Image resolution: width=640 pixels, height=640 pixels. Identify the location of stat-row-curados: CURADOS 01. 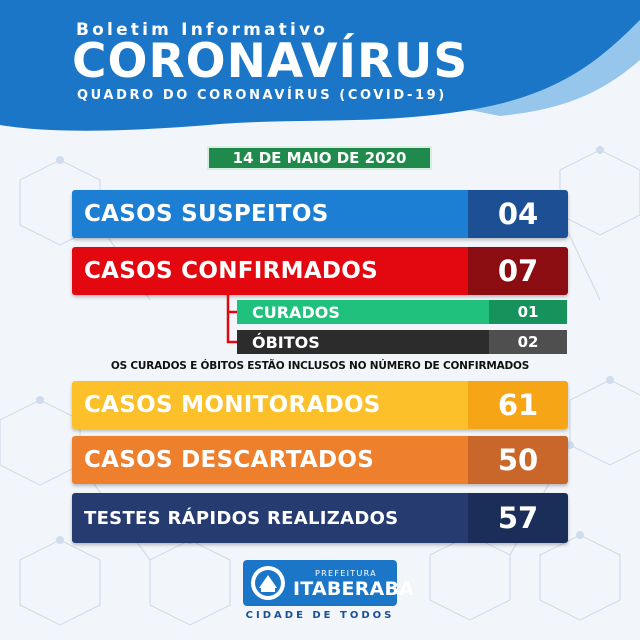
(402, 312).